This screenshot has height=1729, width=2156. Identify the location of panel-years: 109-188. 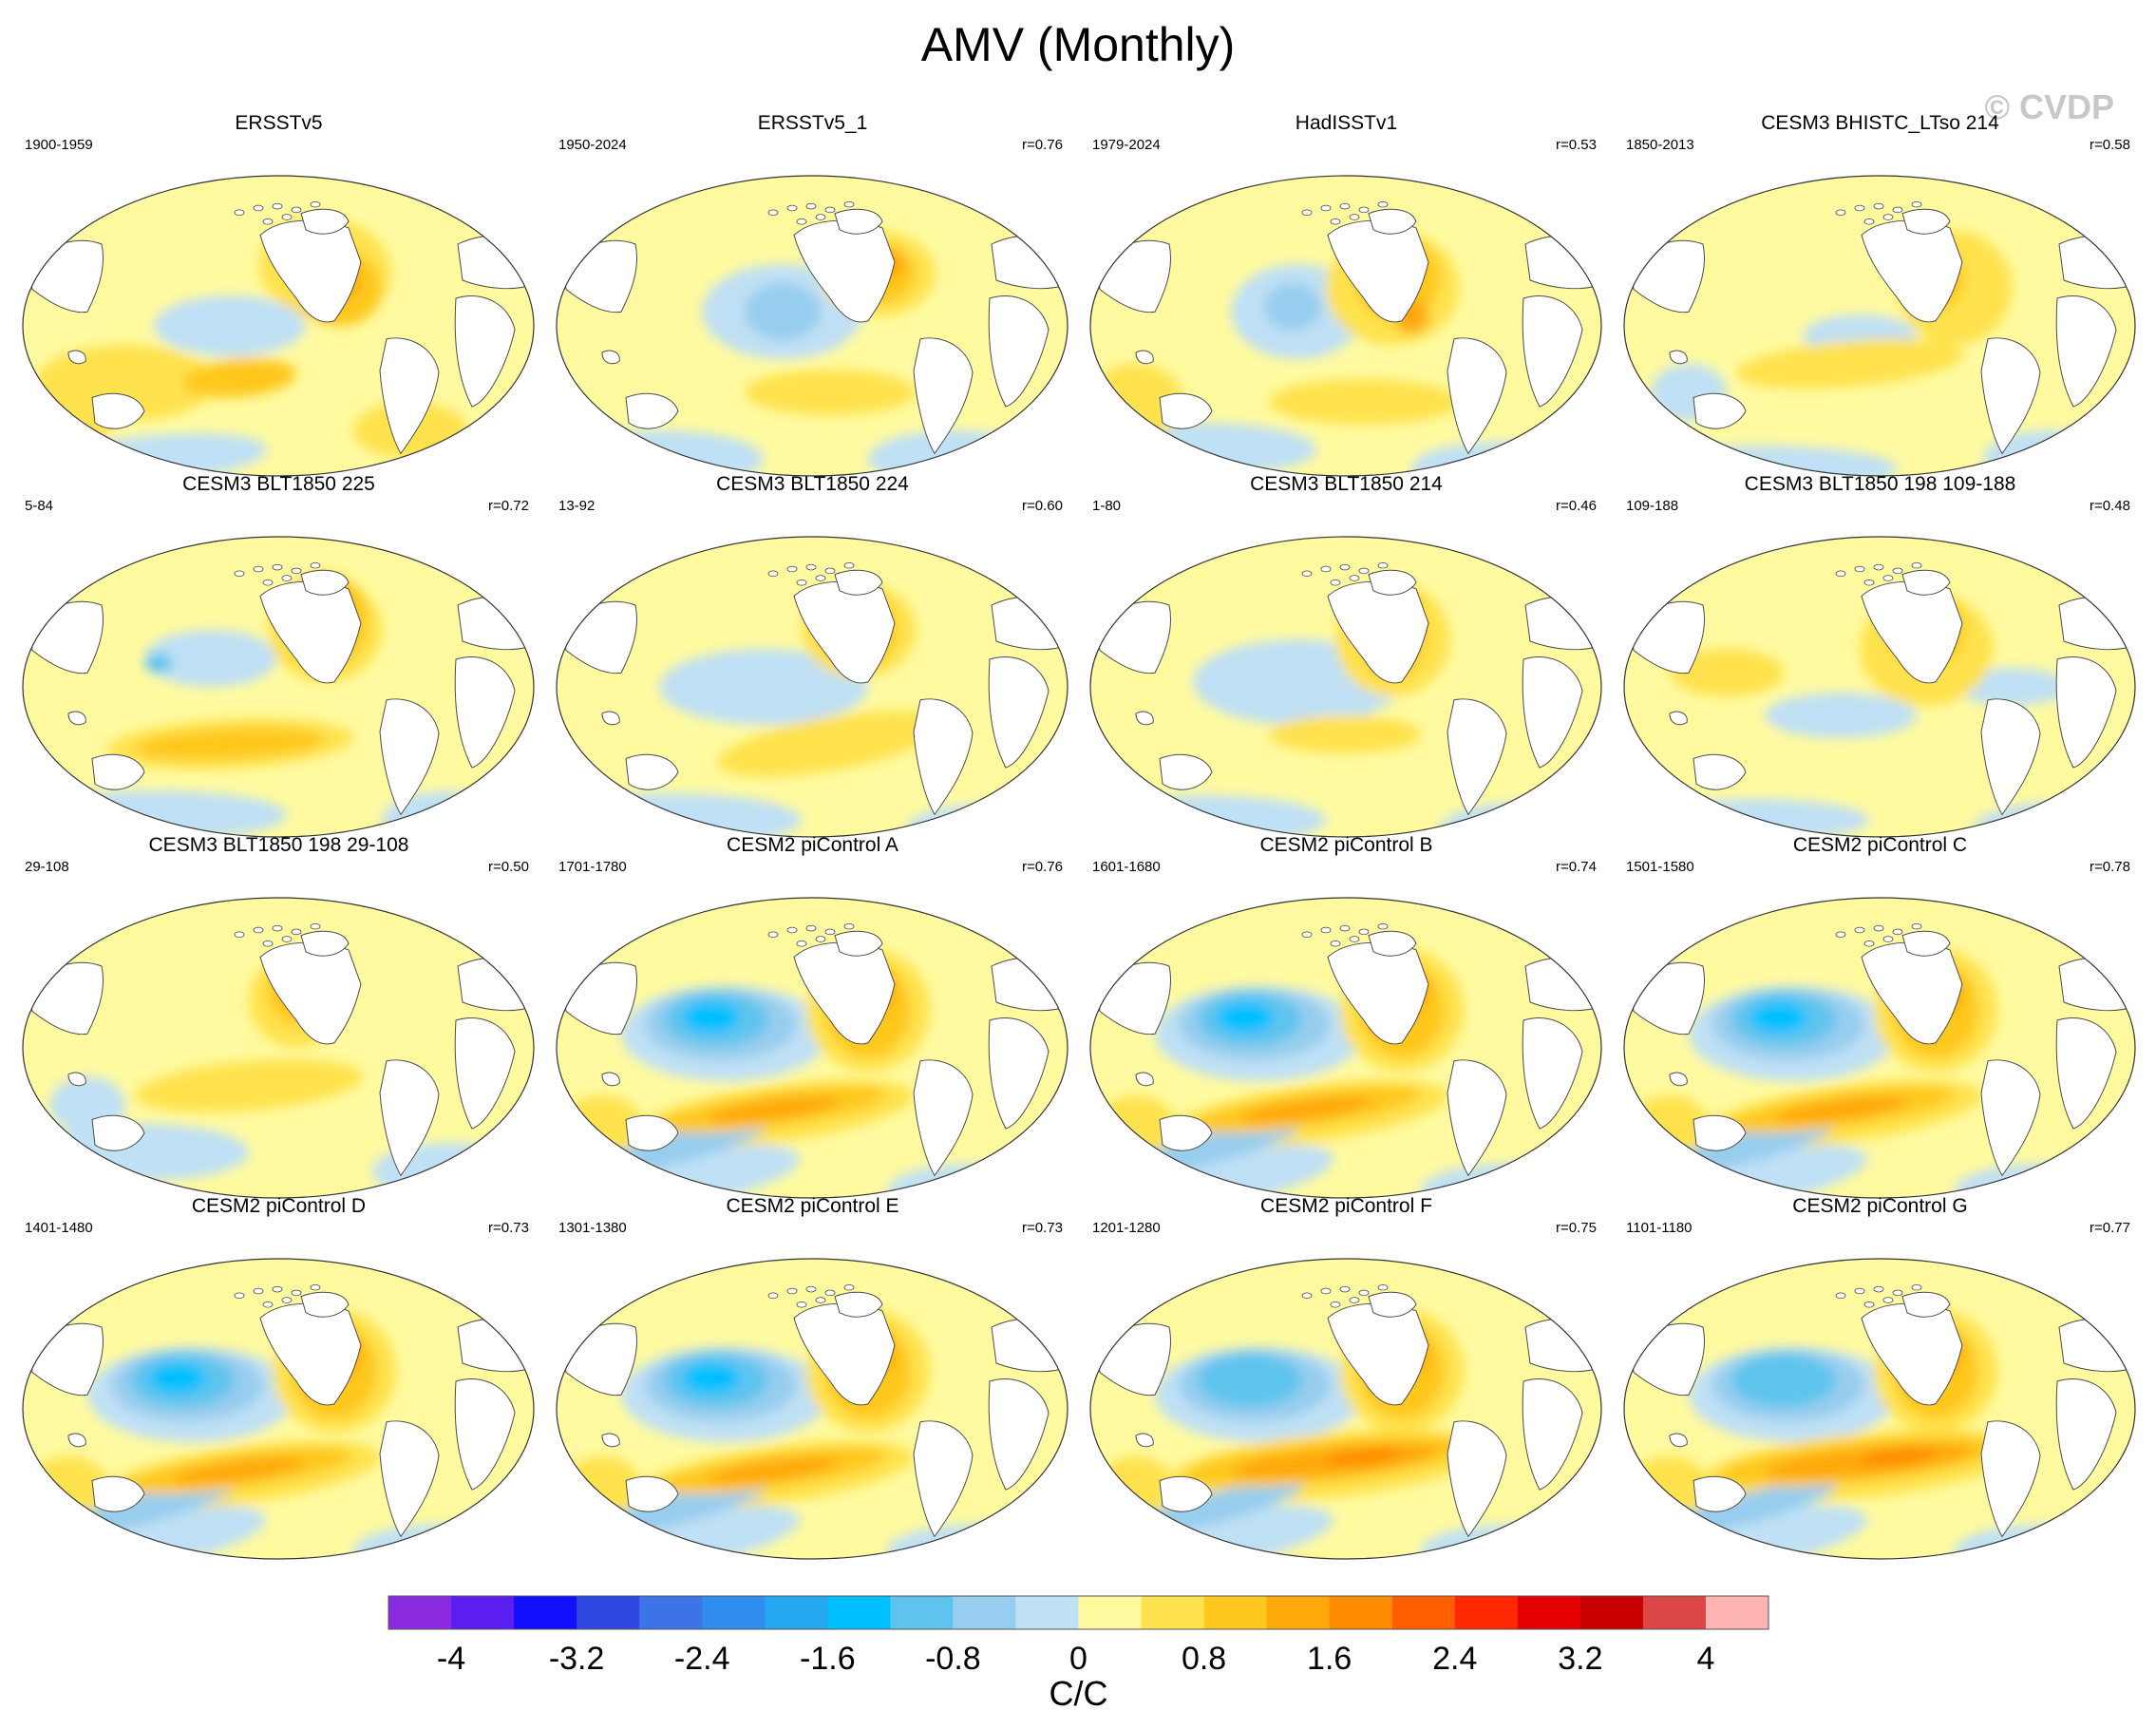
(1653, 506).